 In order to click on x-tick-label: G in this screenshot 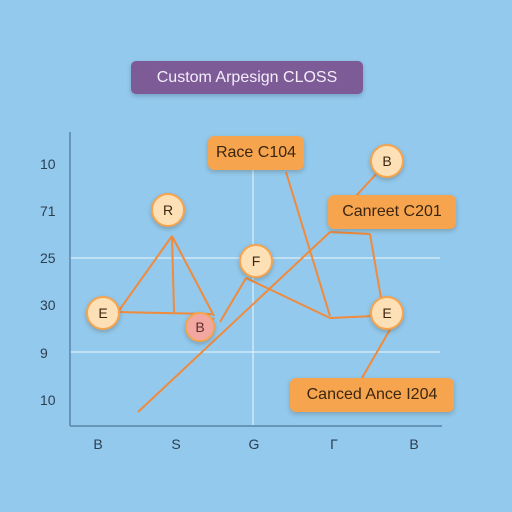, I will do `click(254, 444)`.